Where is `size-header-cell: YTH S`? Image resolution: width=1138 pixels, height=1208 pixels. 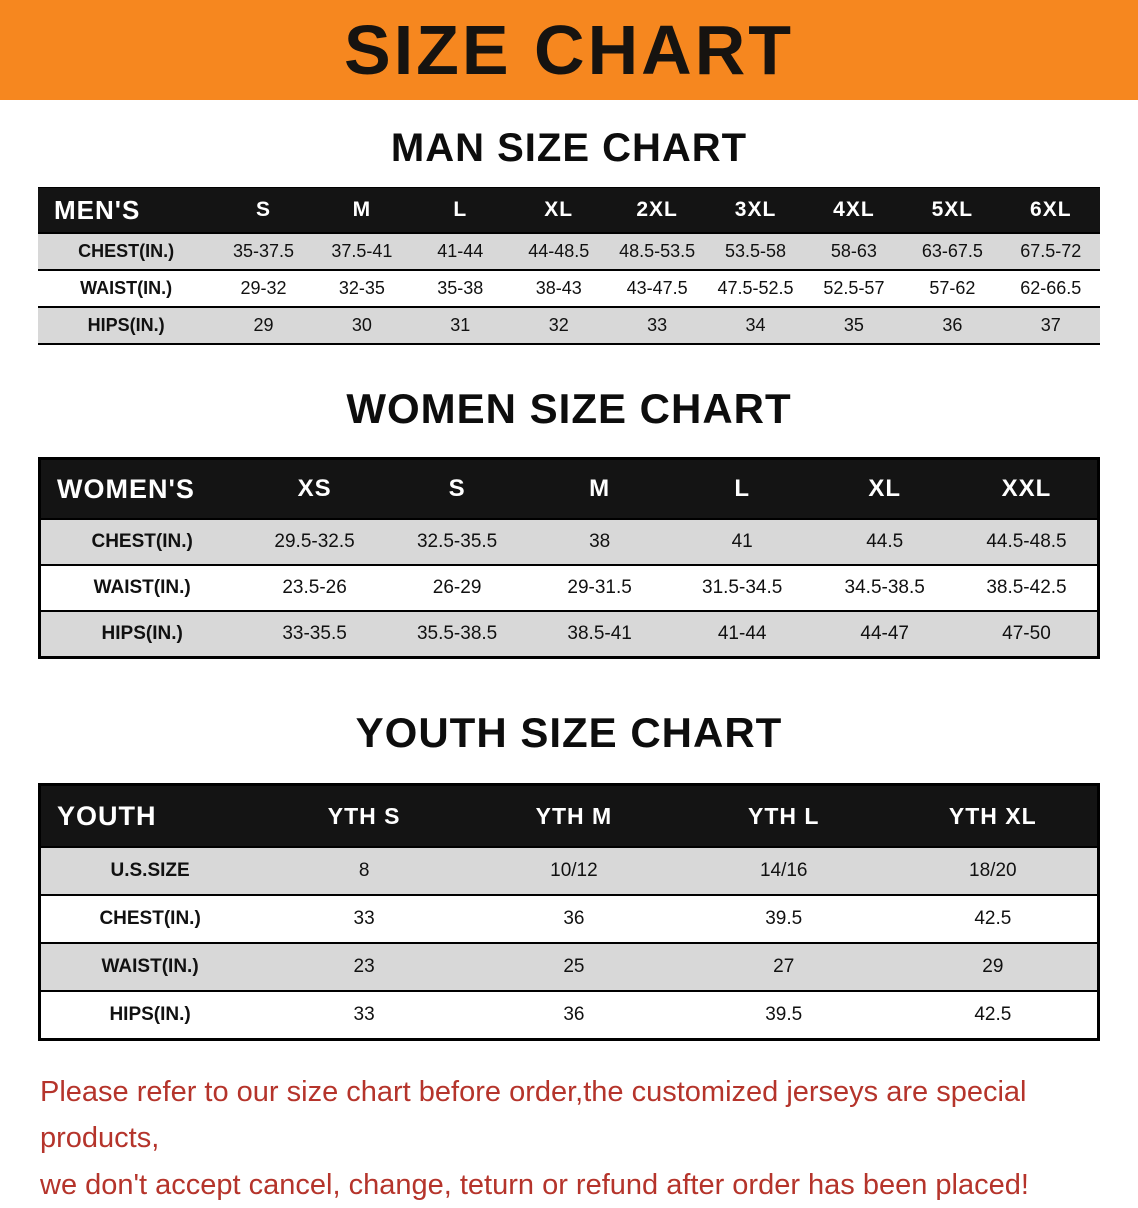
size-header-cell: YTH S is located at coordinates (364, 815).